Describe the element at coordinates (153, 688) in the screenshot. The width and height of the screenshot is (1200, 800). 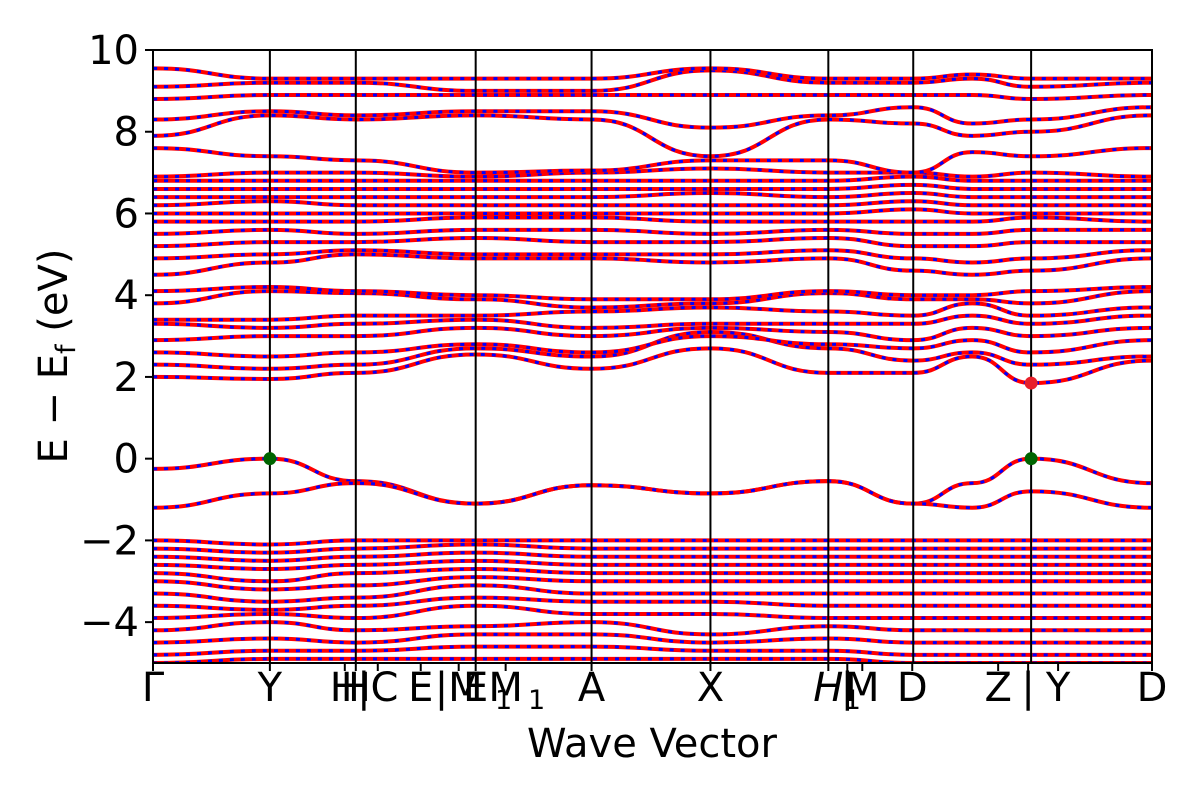
I see `x-tick-label: Γ` at that location.